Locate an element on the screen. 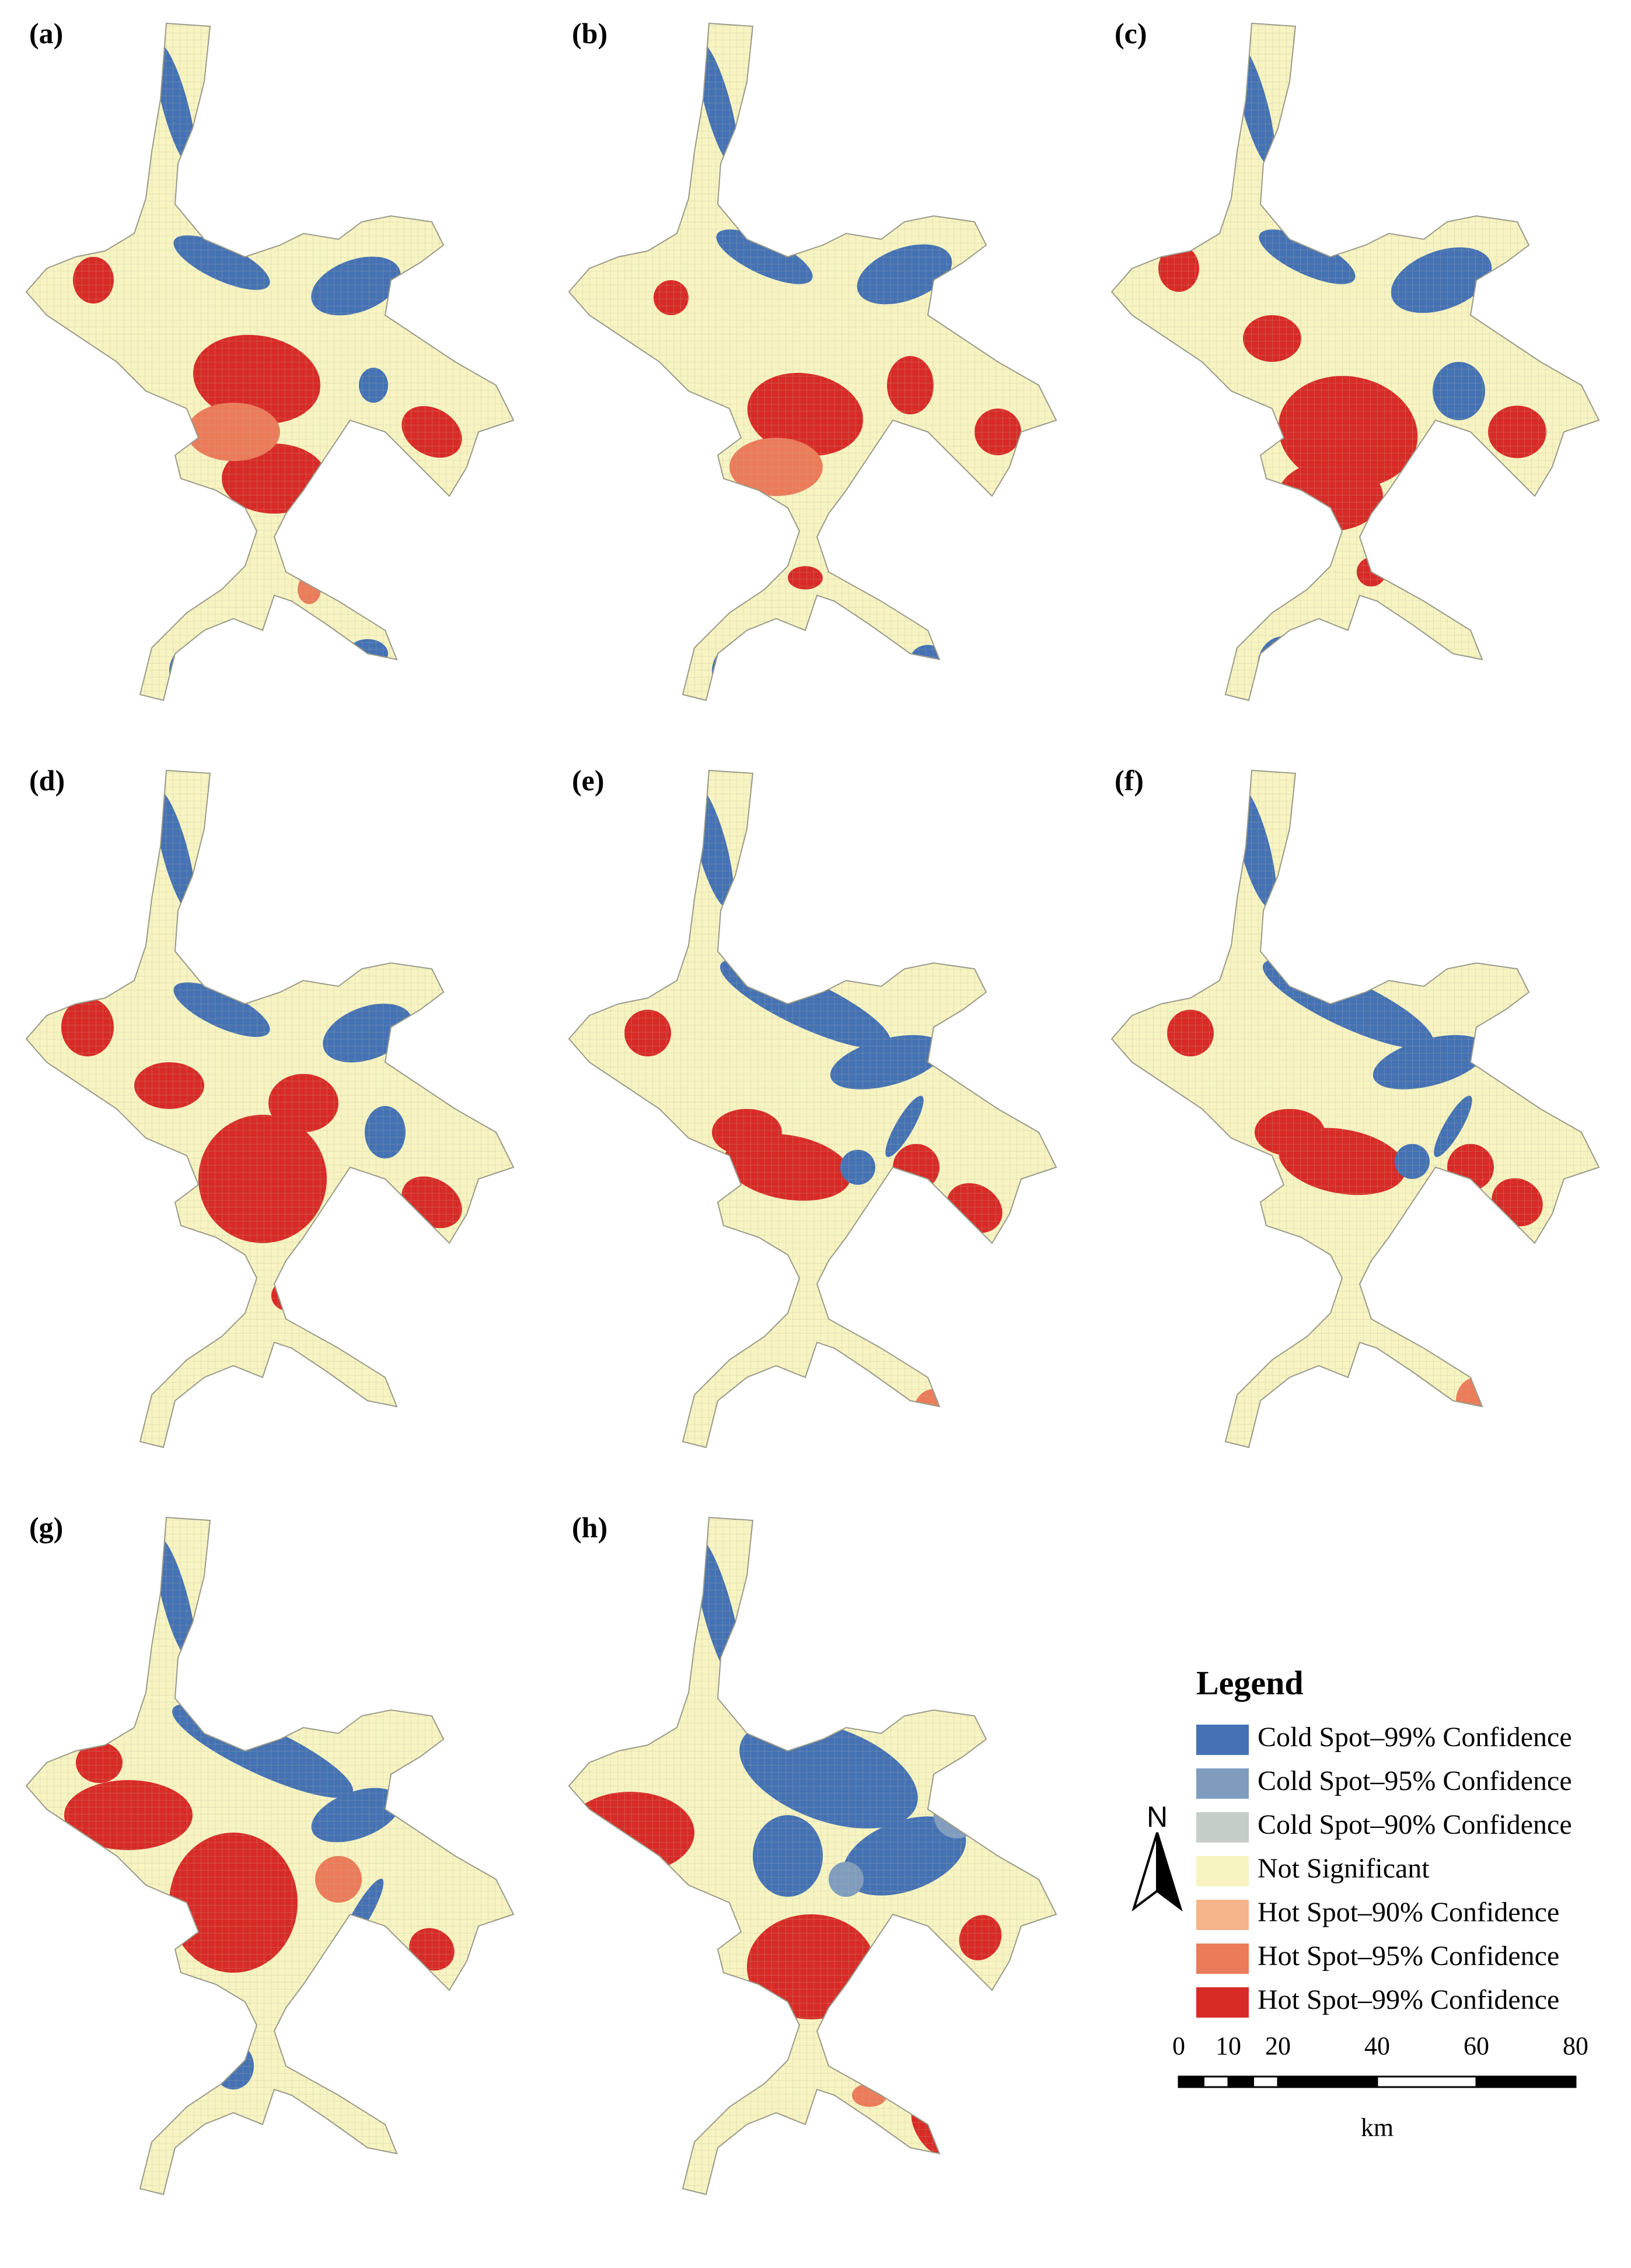 This screenshot has height=2268, width=1631. legend-item-cold90: Cold Spot–90% Confidence is located at coordinates (1412, 1826).